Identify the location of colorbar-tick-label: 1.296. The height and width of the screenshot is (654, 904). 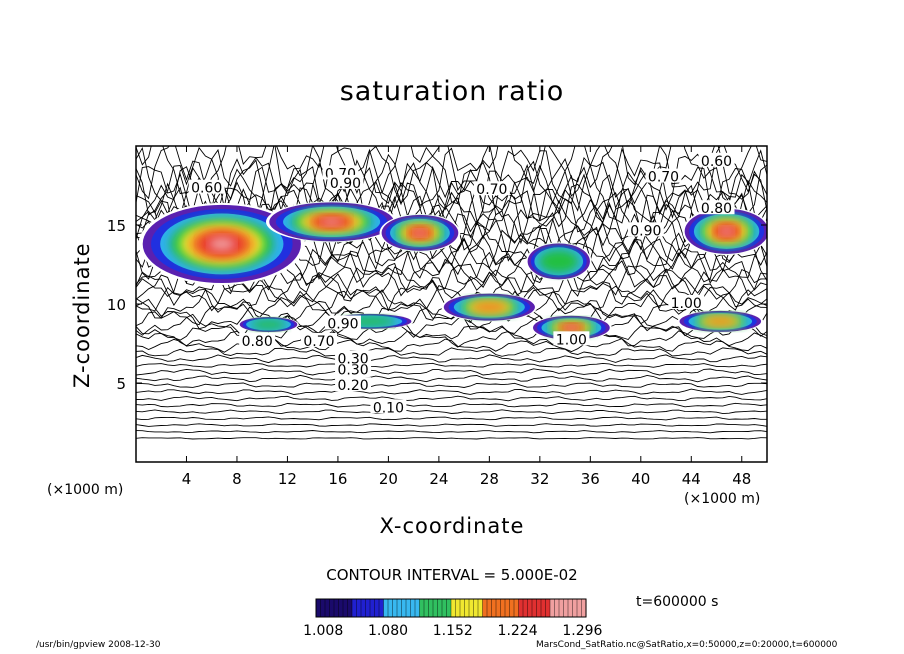
(582, 631).